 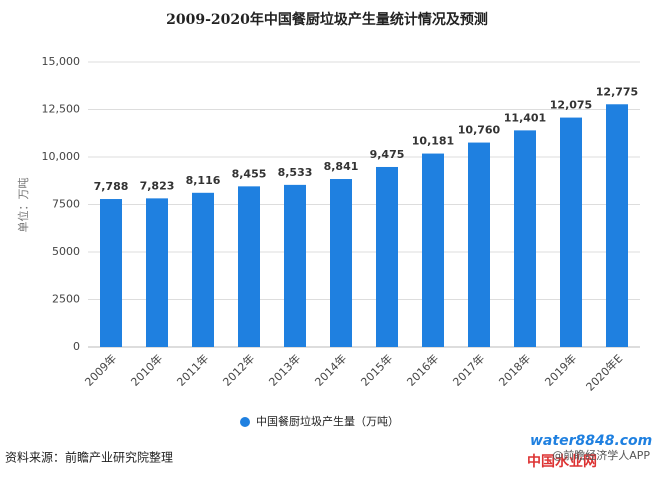 What do you see at coordinates (571, 105) in the screenshot?
I see `value-label: 12,075` at bounding box center [571, 105].